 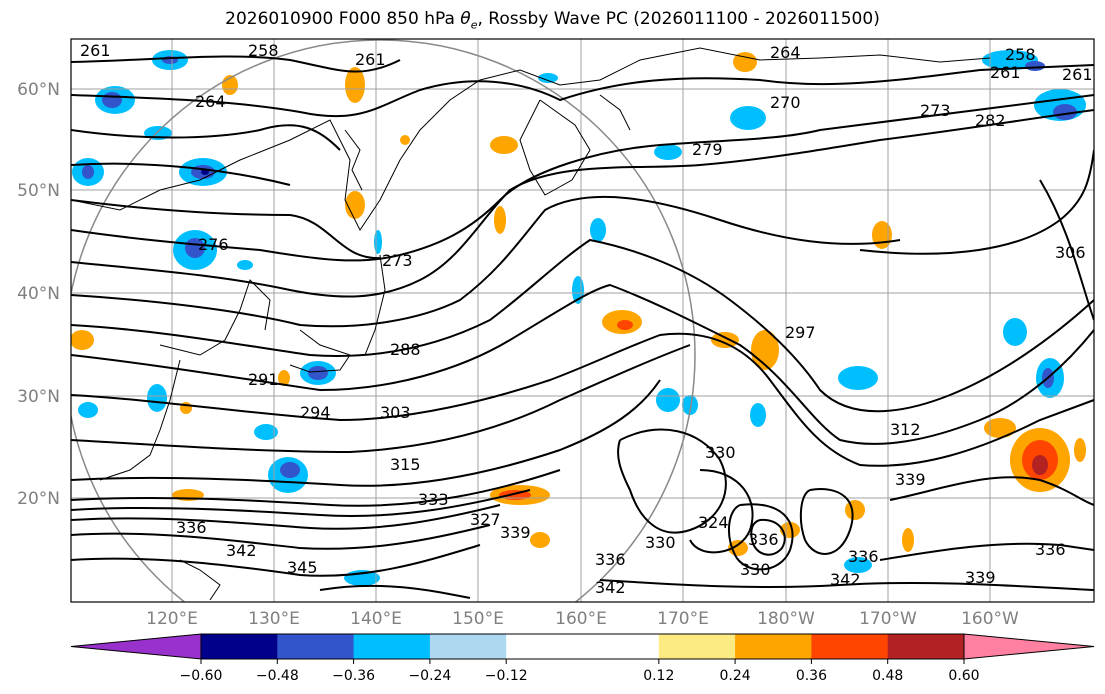 What do you see at coordinates (658, 676) in the screenshot?
I see `colorbar-tick-label: 0.12` at bounding box center [658, 676].